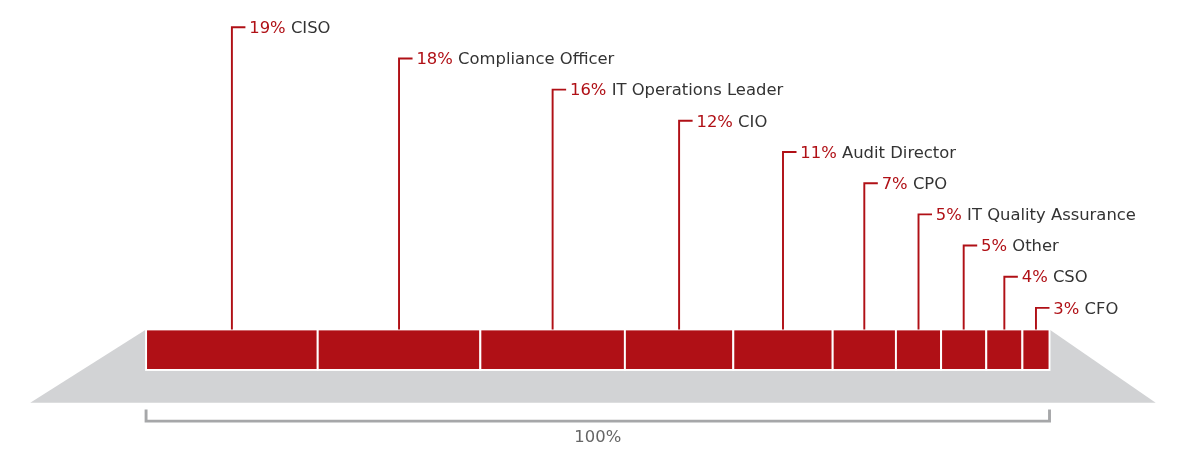 The image size is (1184, 460). I want to click on data-label: 5% IT Quality Assurance, so click(1035, 215).